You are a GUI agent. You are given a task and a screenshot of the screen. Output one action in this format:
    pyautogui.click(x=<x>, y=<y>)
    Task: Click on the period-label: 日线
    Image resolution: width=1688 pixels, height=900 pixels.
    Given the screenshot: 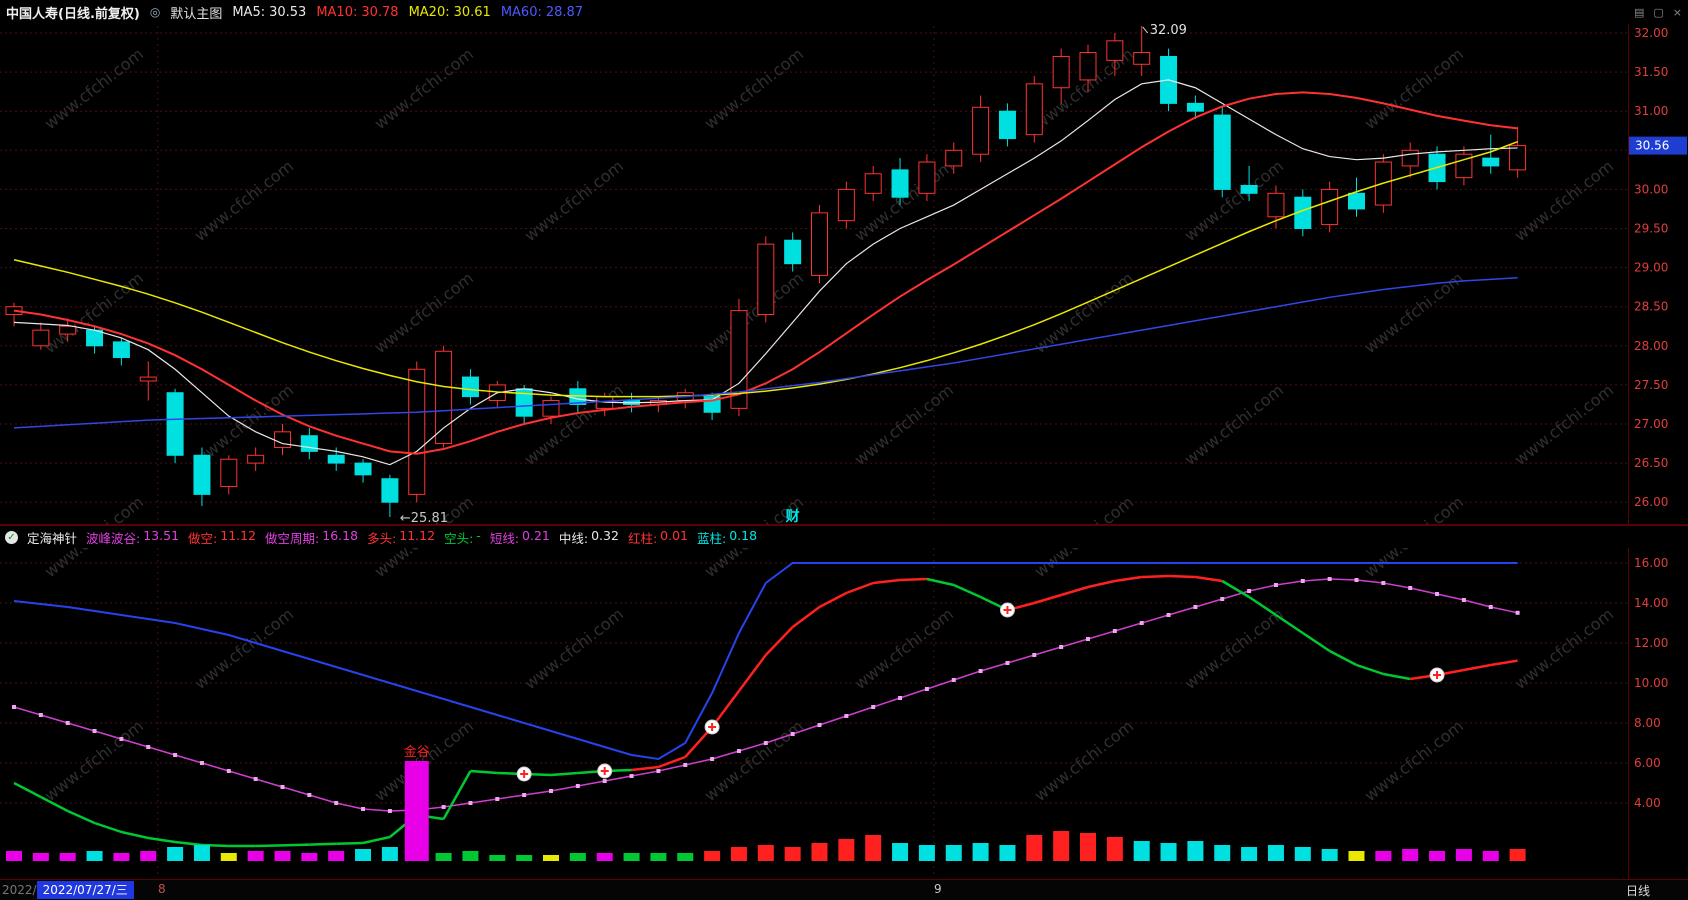 What is the action you would take?
    pyautogui.click(x=1637, y=890)
    